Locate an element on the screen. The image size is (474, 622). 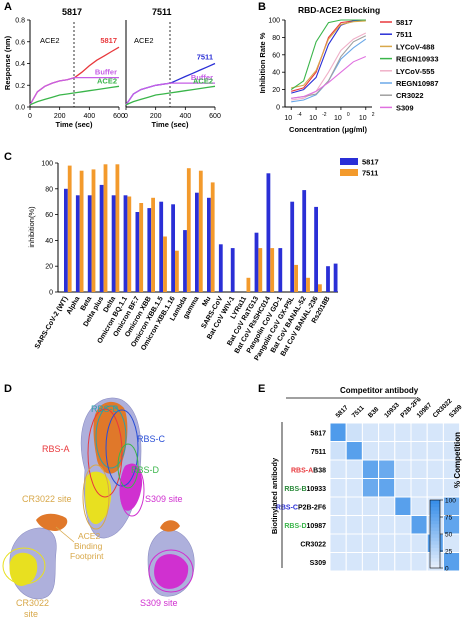
panel-letter-c: C is located at coordinates (8, 157).